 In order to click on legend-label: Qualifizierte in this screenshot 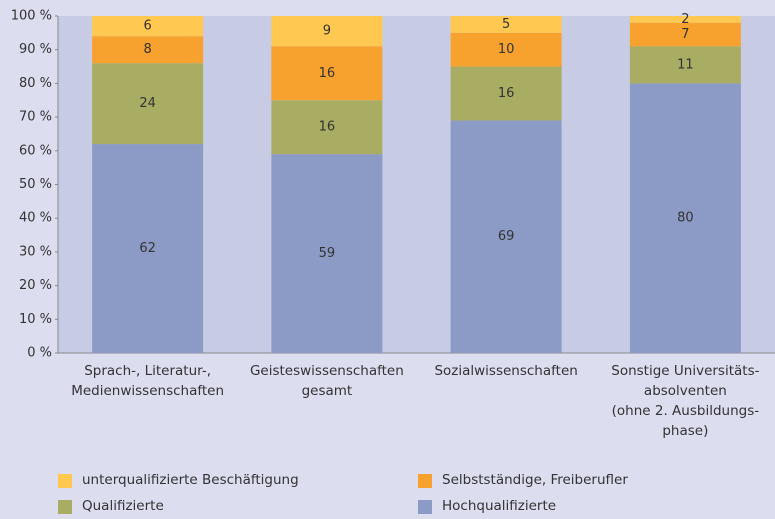, I will do `click(123, 506)`.